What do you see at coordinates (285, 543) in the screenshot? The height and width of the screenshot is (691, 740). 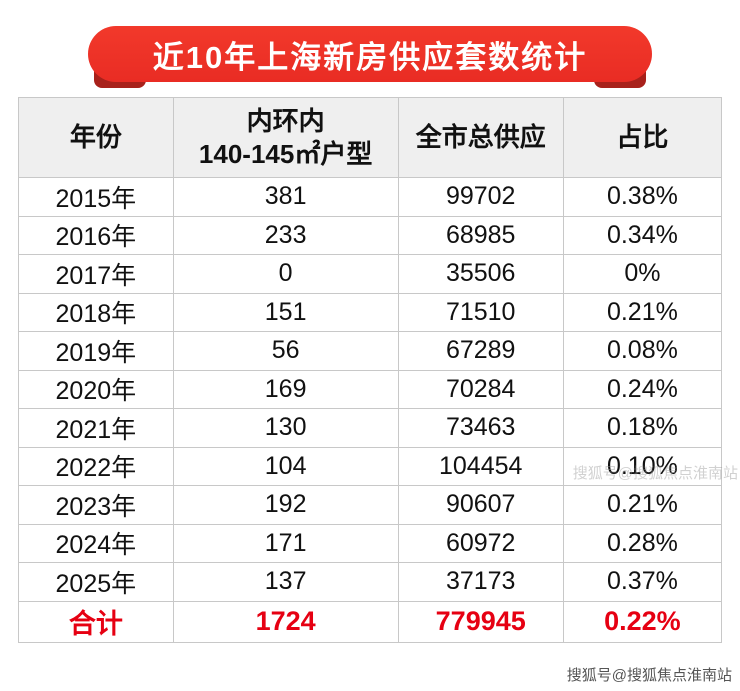 I see `table-cell: 171` at bounding box center [285, 543].